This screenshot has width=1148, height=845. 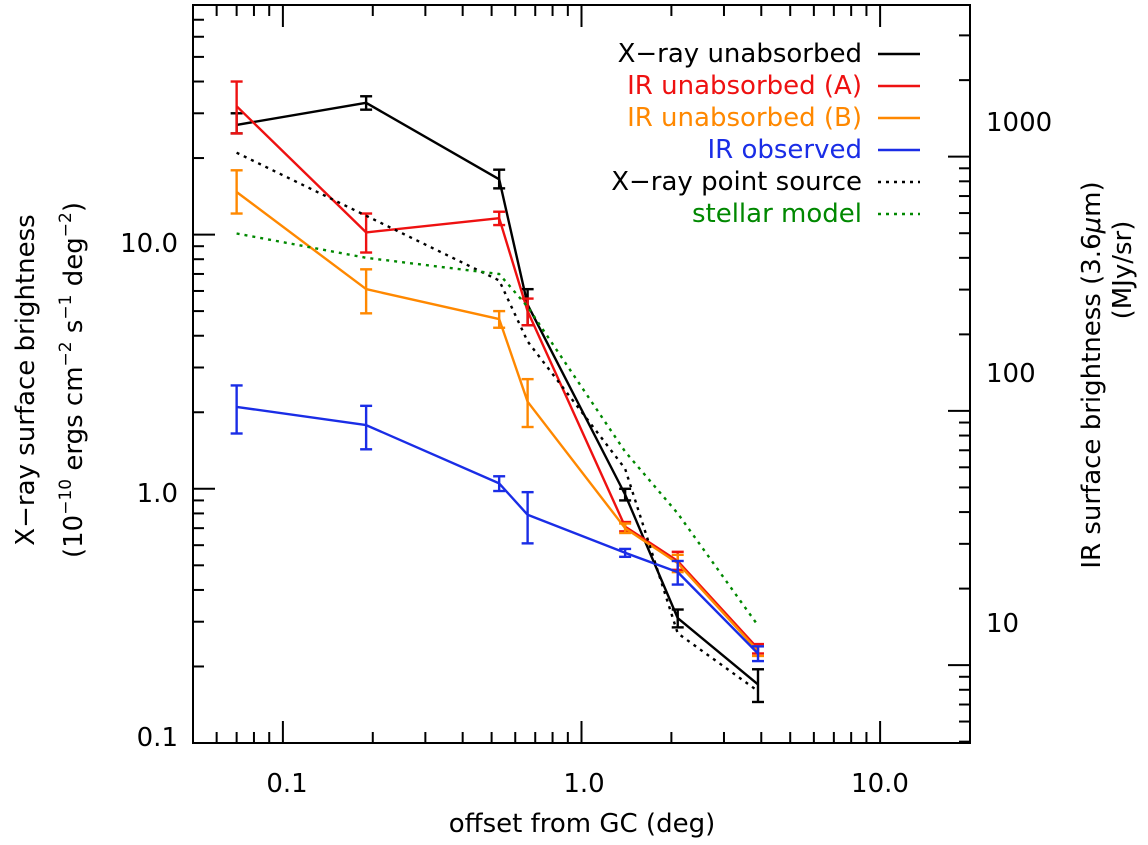 I want to click on right-y-axis-title-line1: IR surface brightness (3.6μm), so click(x=1092, y=374).